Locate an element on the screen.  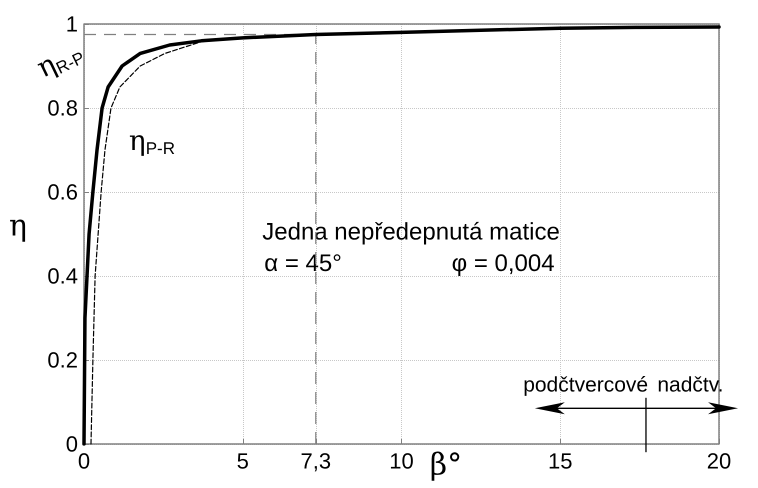
x-tick-label: 10 is located at coordinates (401, 461).